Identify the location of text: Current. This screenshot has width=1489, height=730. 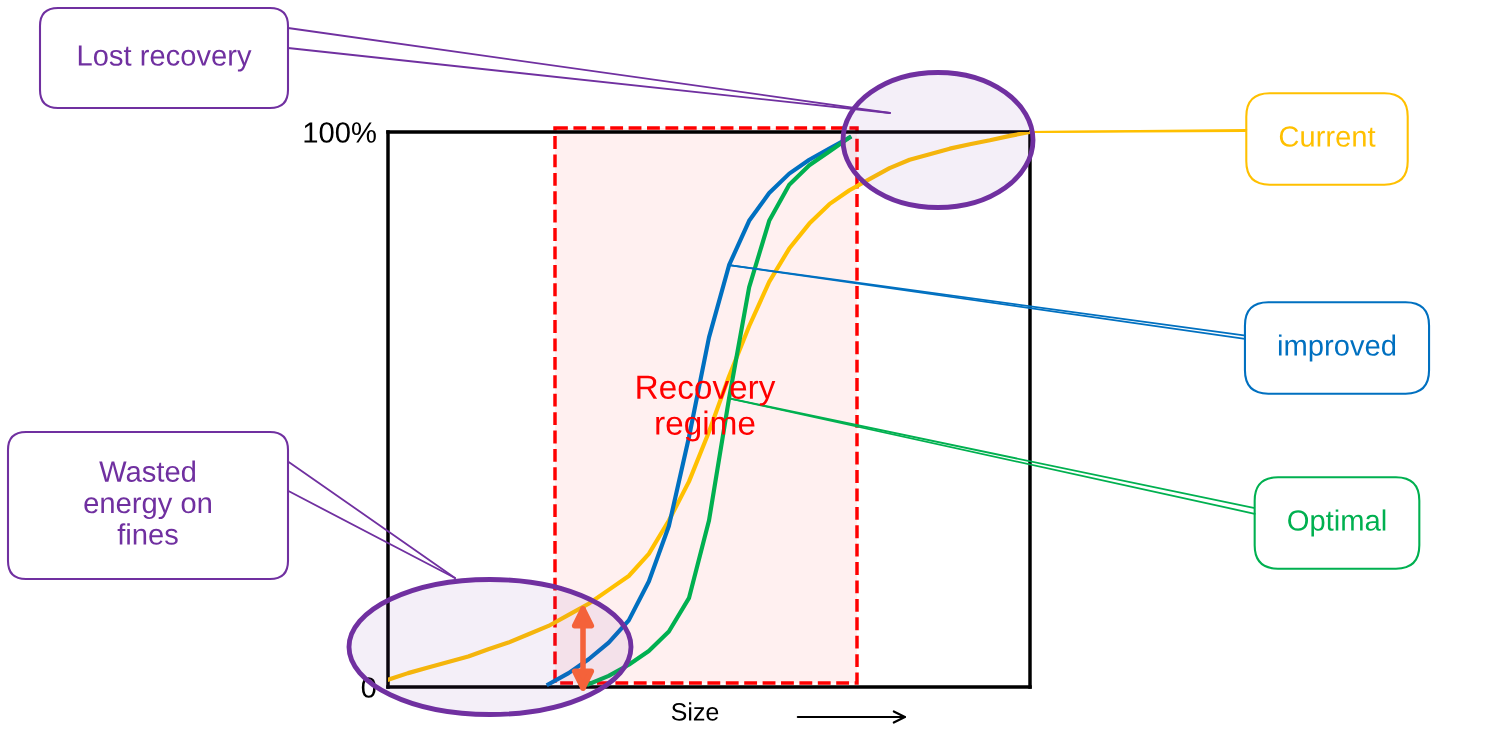
(1327, 136).